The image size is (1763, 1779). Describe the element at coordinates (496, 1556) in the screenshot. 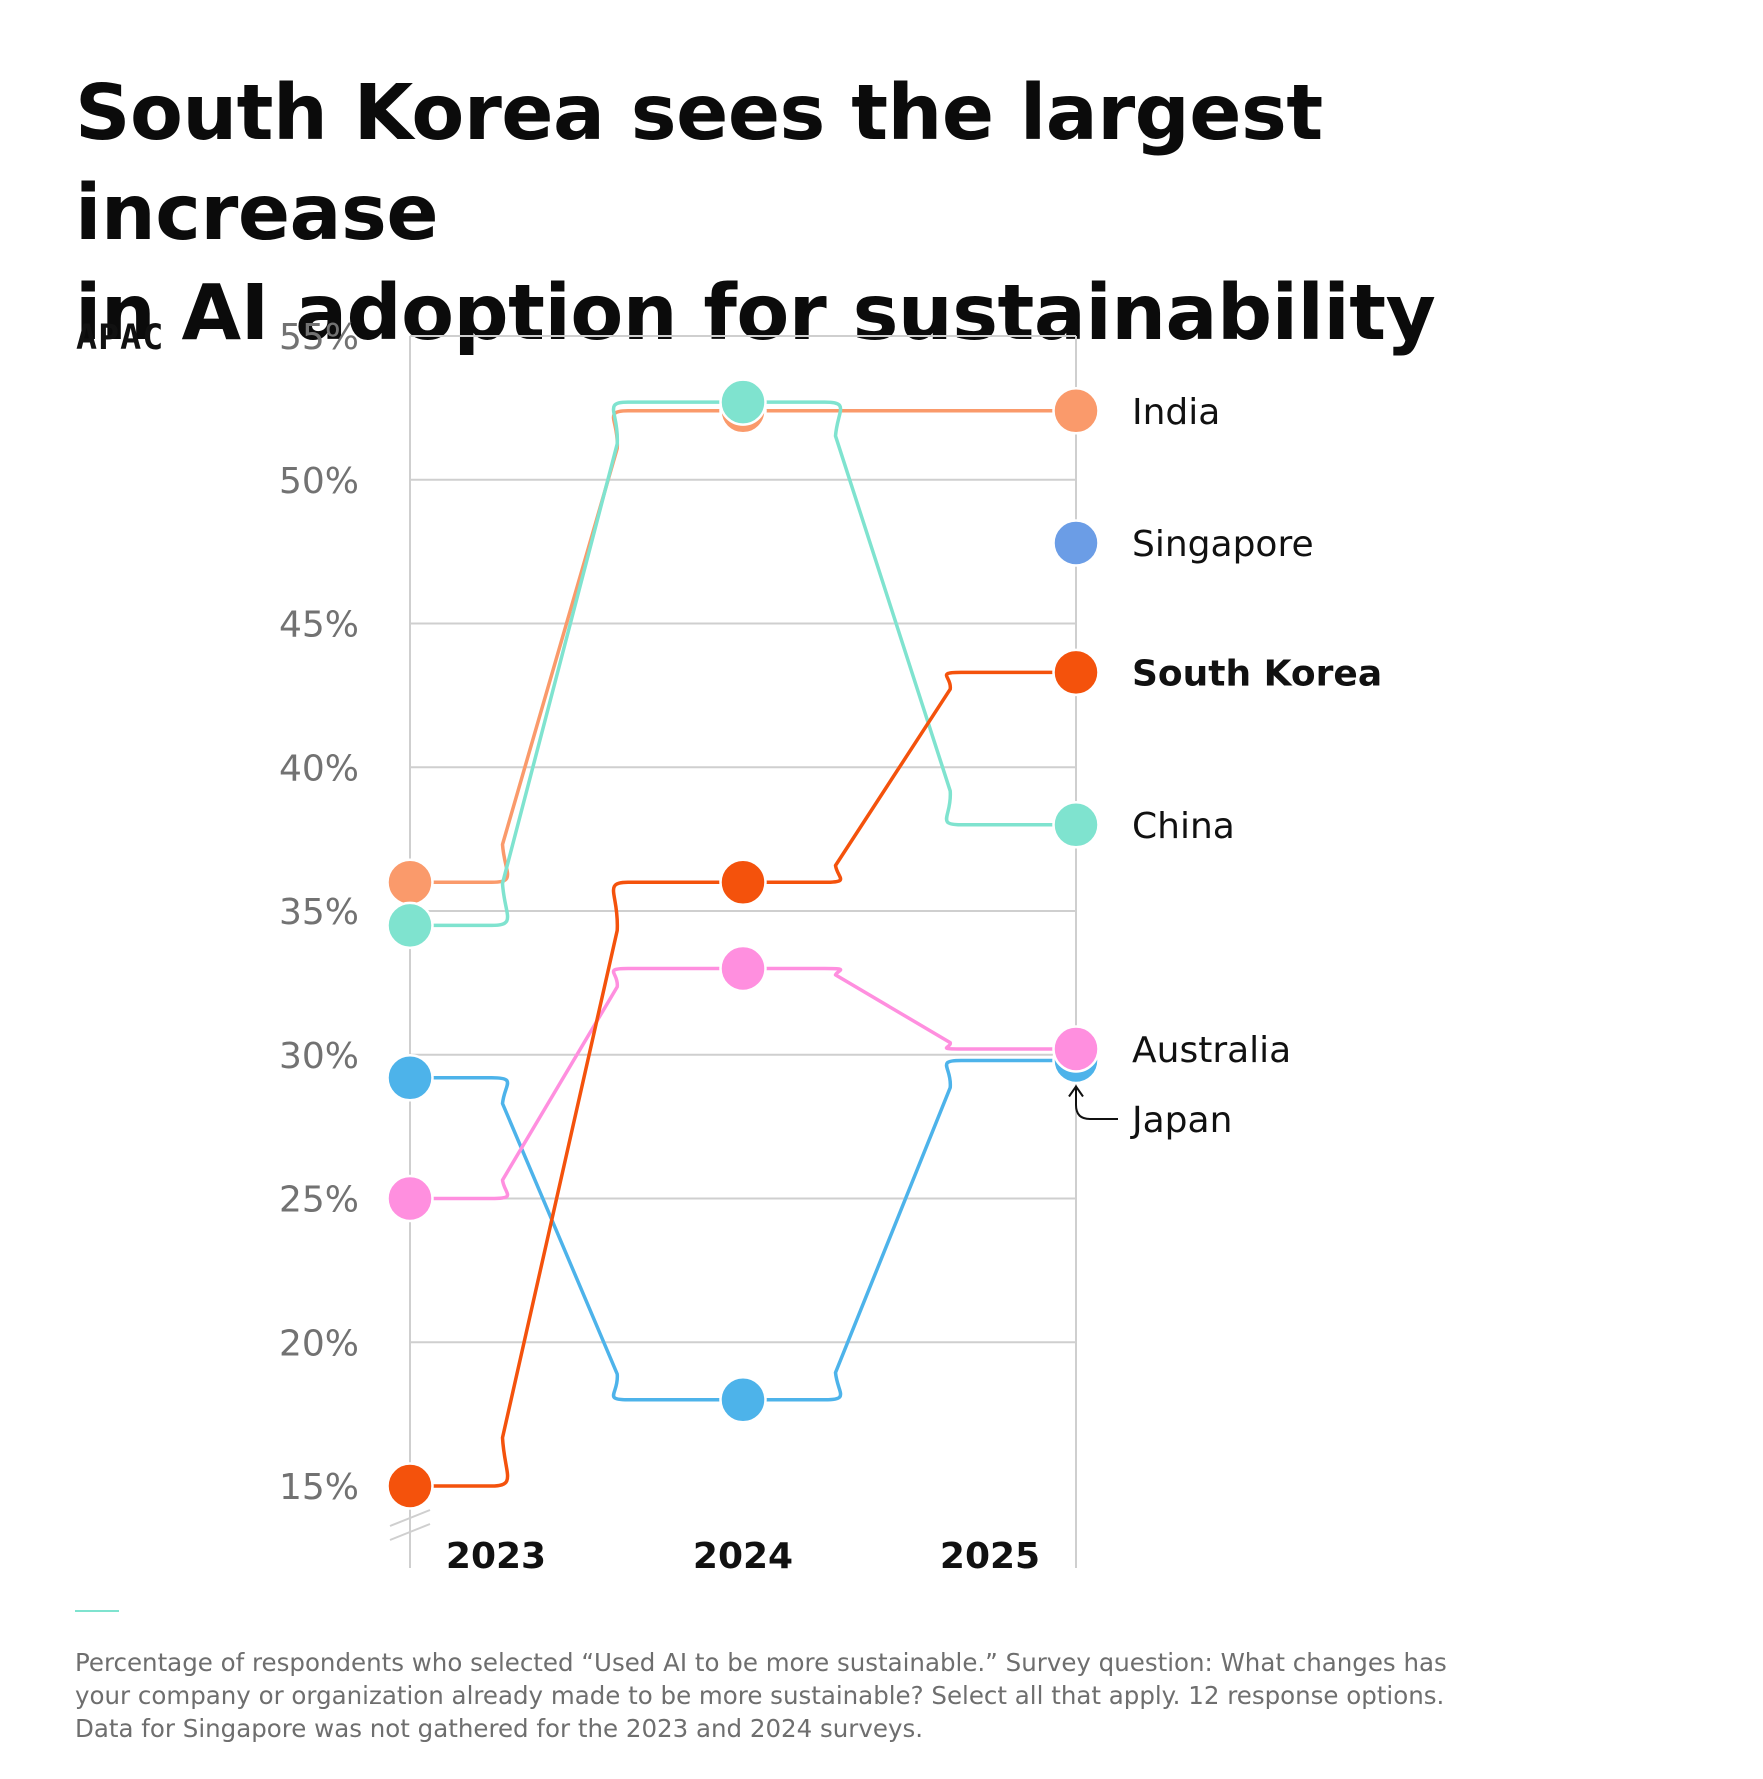

I see `x-tick-label: 2023` at that location.